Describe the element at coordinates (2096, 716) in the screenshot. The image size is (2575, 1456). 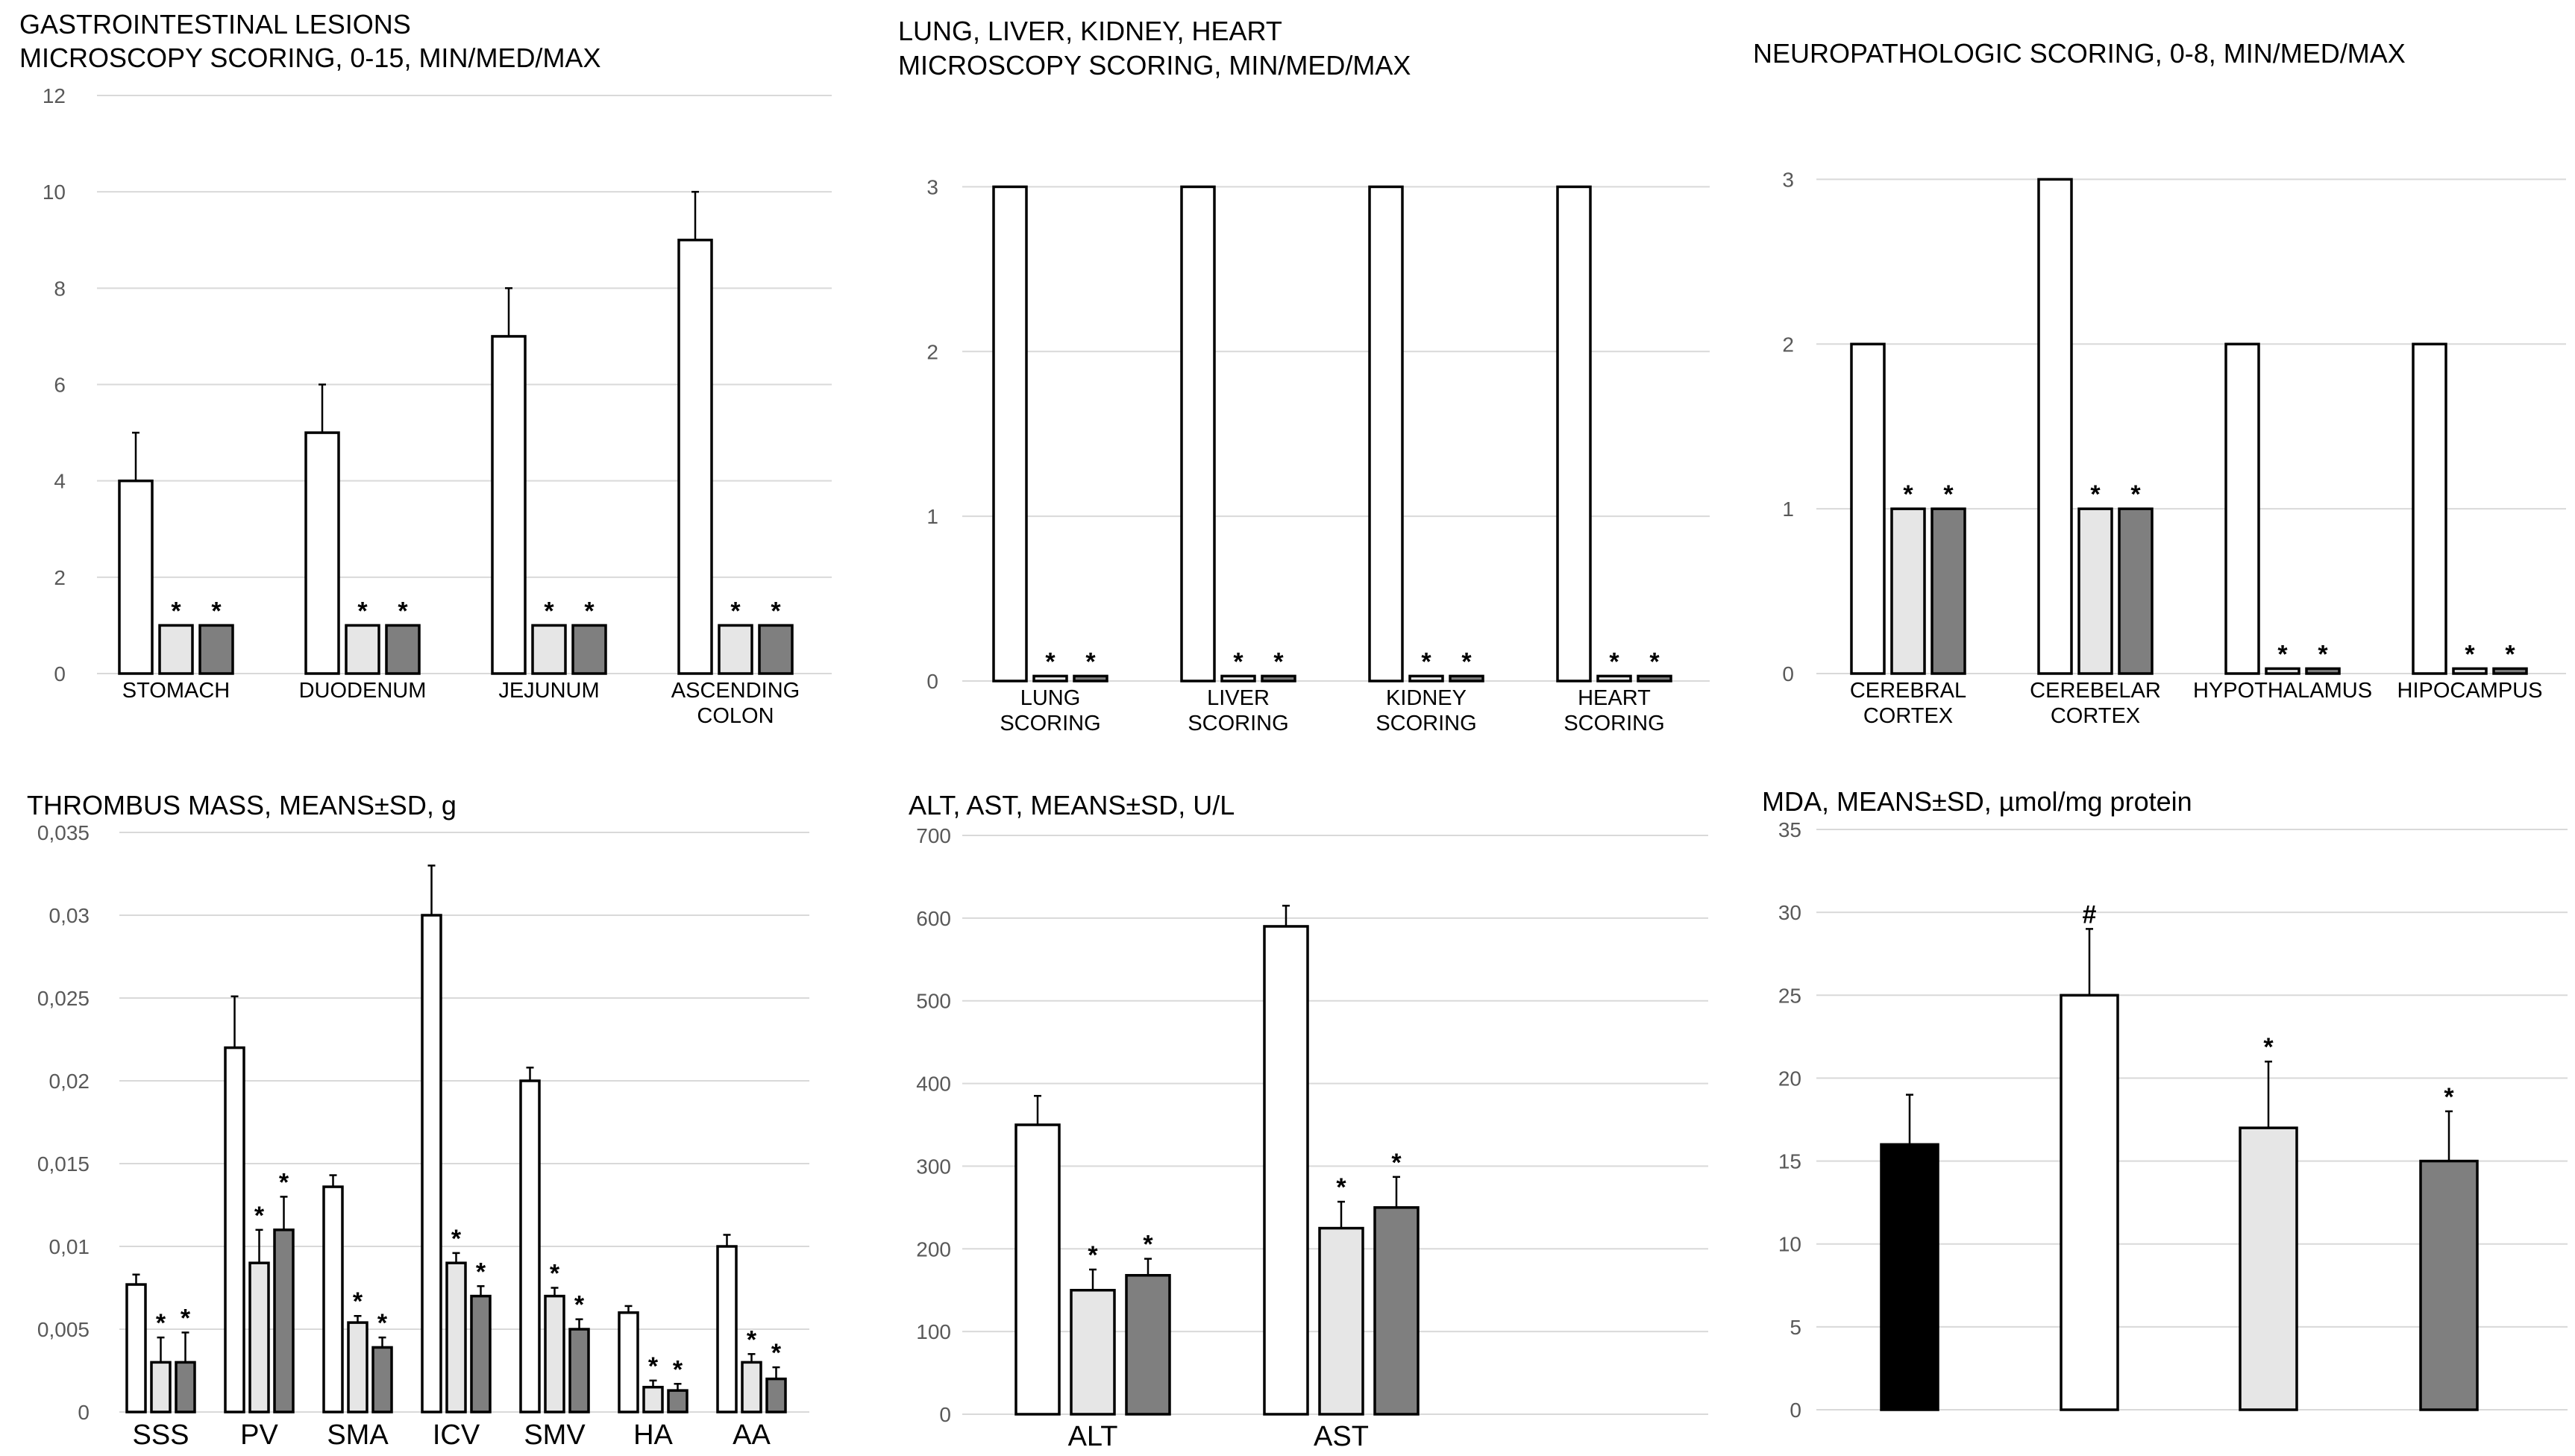
I see `category-label: CORTEX` at that location.